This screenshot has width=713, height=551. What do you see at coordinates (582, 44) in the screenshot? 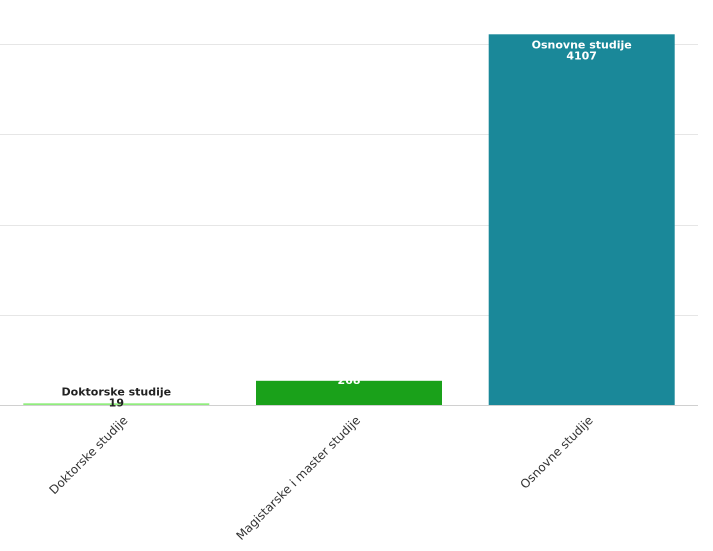
I see `bar-label-name-2: Osnovne studije` at bounding box center [582, 44].